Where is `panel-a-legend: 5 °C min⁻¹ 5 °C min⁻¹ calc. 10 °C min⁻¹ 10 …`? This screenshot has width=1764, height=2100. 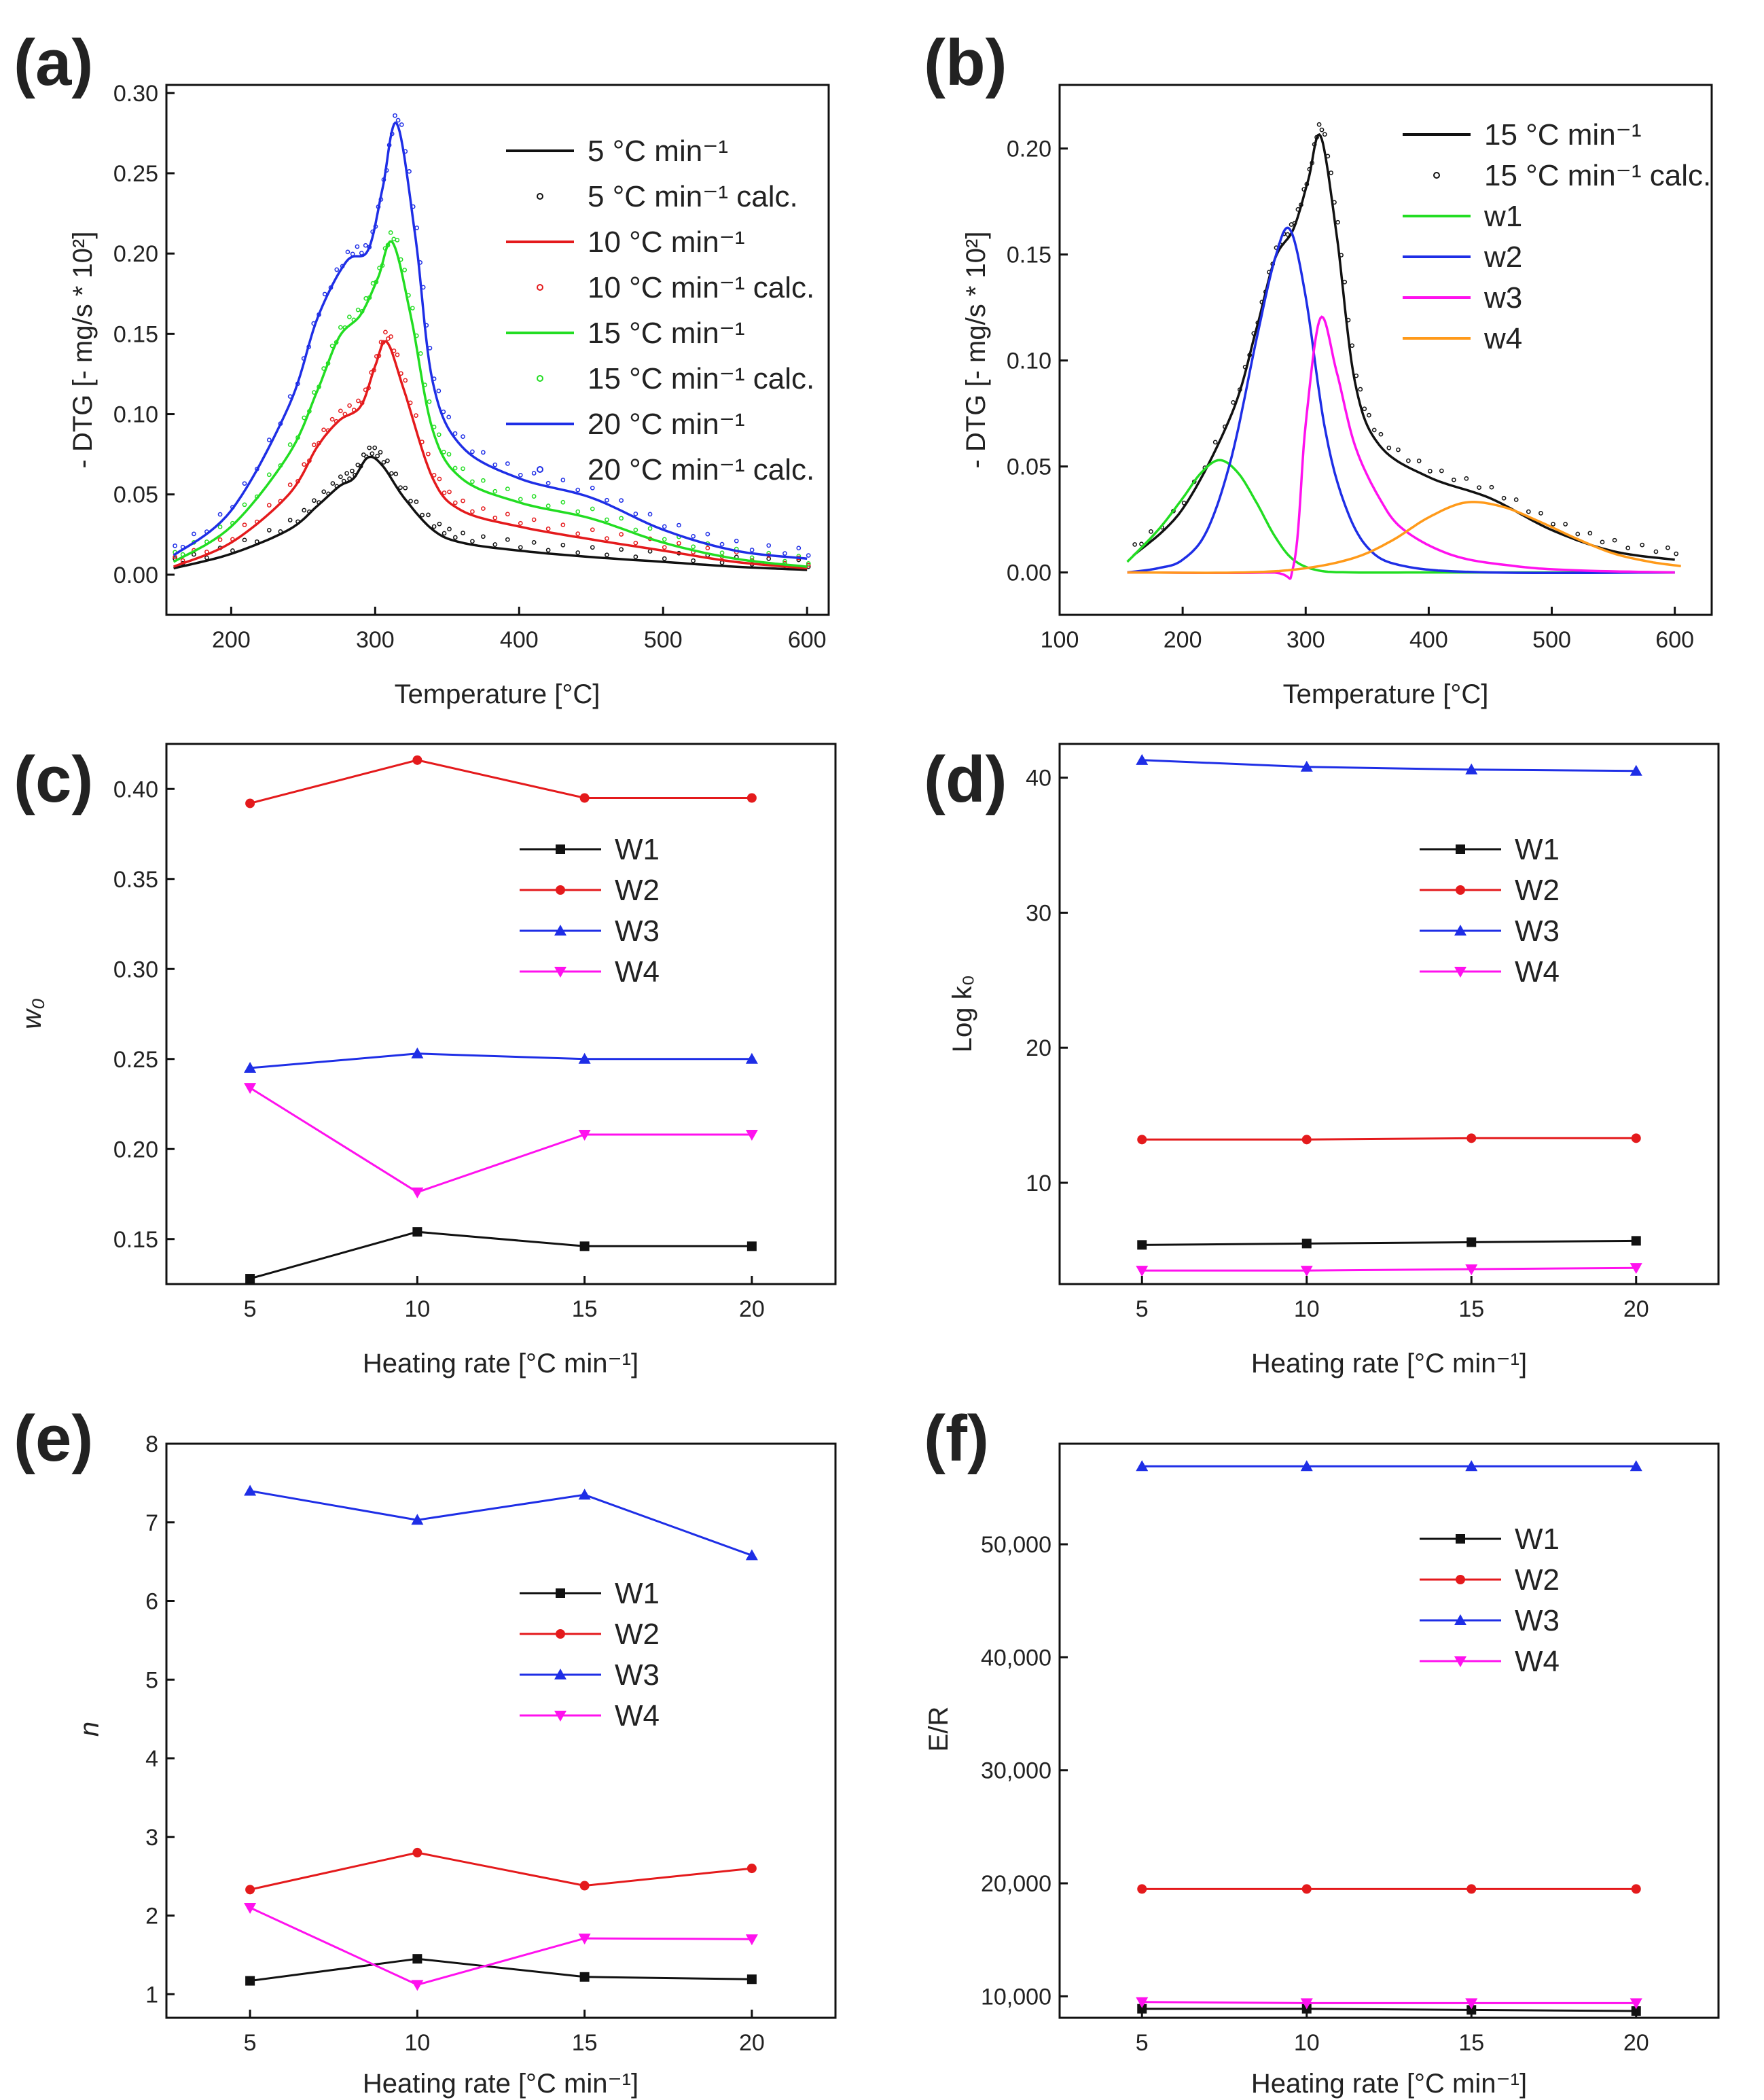
panel-a-legend: 5 °C min⁻¹ 5 °C min⁻¹ calc. 10 °C min⁻¹ 10 … is located at coordinates (660, 310).